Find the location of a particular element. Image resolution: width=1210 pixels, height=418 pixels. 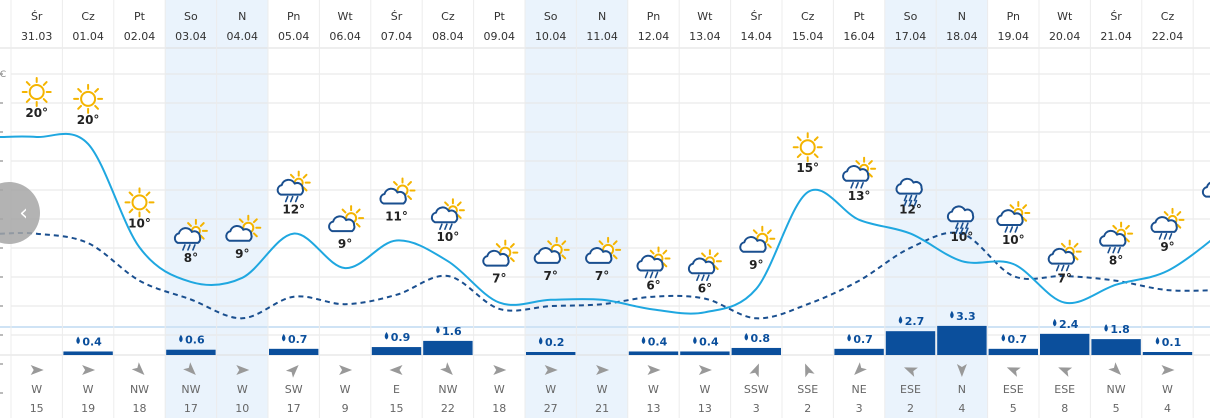

day-date: 21.04 is located at coordinates (1116, 36).